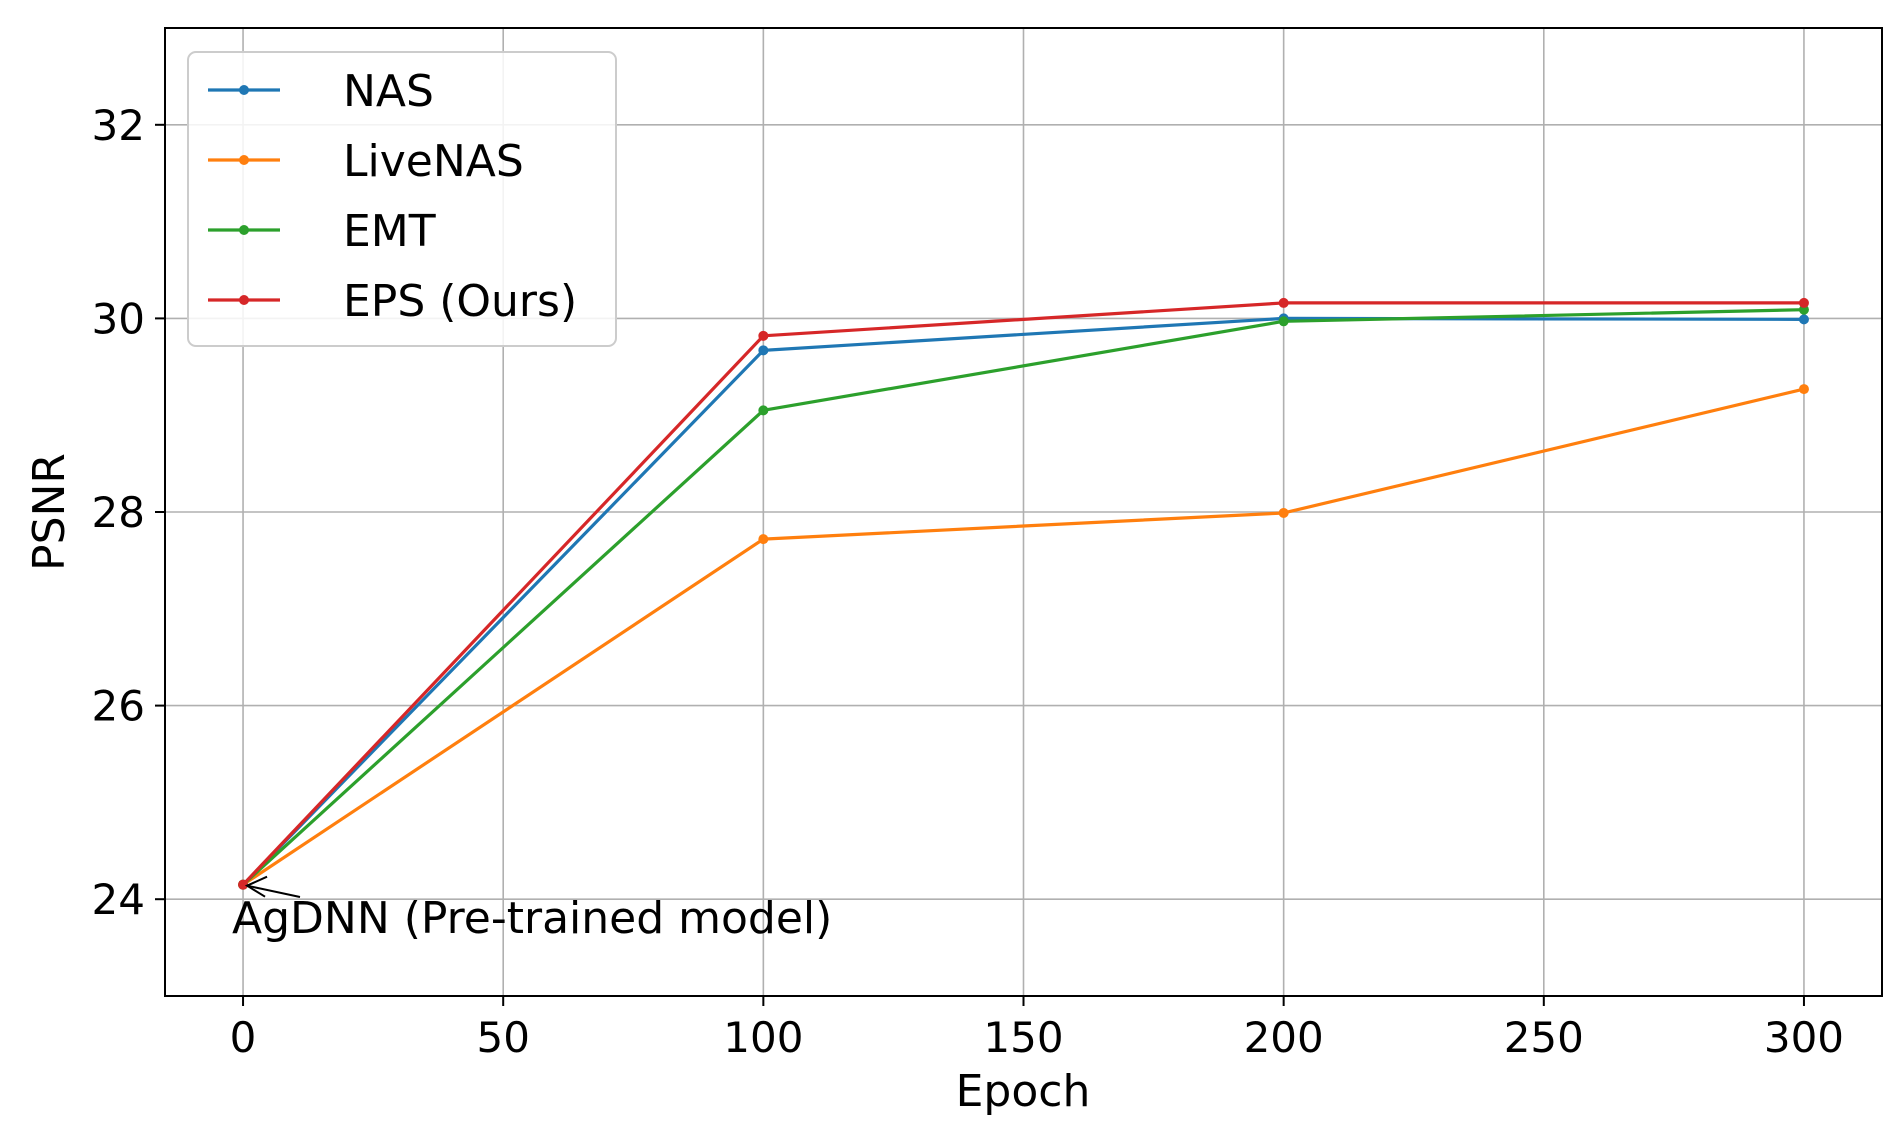  What do you see at coordinates (118, 706) in the screenshot?
I see `y-tick-label: 26` at bounding box center [118, 706].